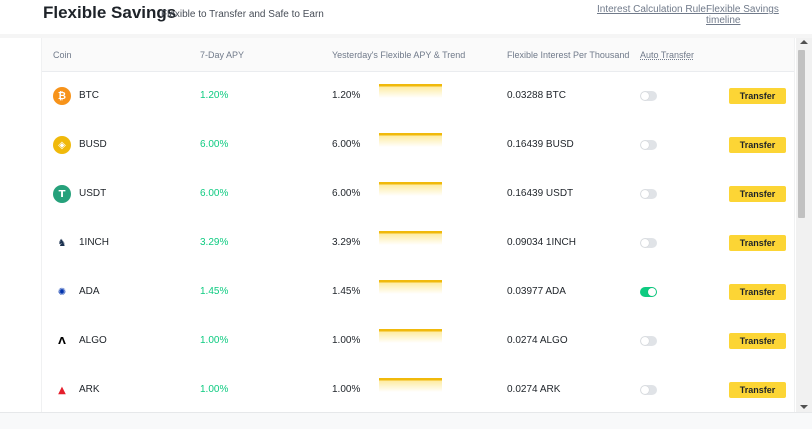 This screenshot has height=429, width=812. I want to click on column-header-auto-transfer: Auto Transfer, so click(667, 55).